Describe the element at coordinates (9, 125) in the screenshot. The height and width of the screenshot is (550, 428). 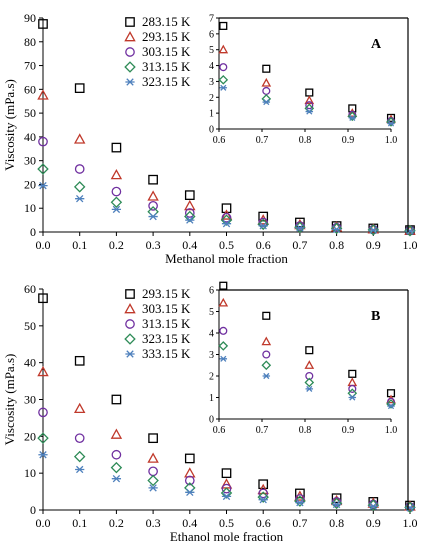
I see `y-axis-label: Viscosity (mPa.s)` at that location.